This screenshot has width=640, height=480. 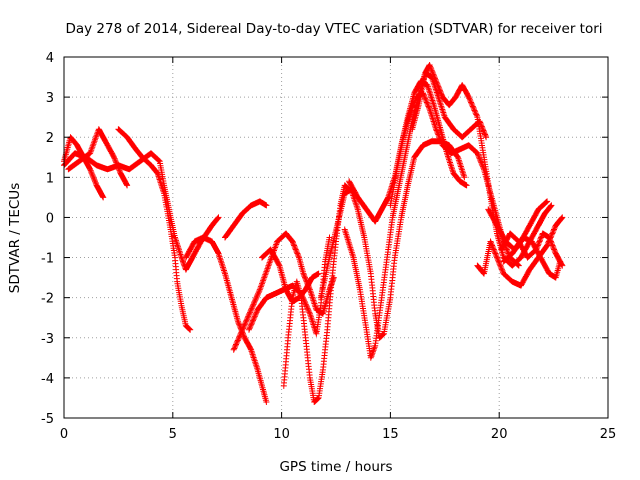 What do you see at coordinates (47, 339) in the screenshot?
I see `y-tick-label: -3` at bounding box center [47, 339].